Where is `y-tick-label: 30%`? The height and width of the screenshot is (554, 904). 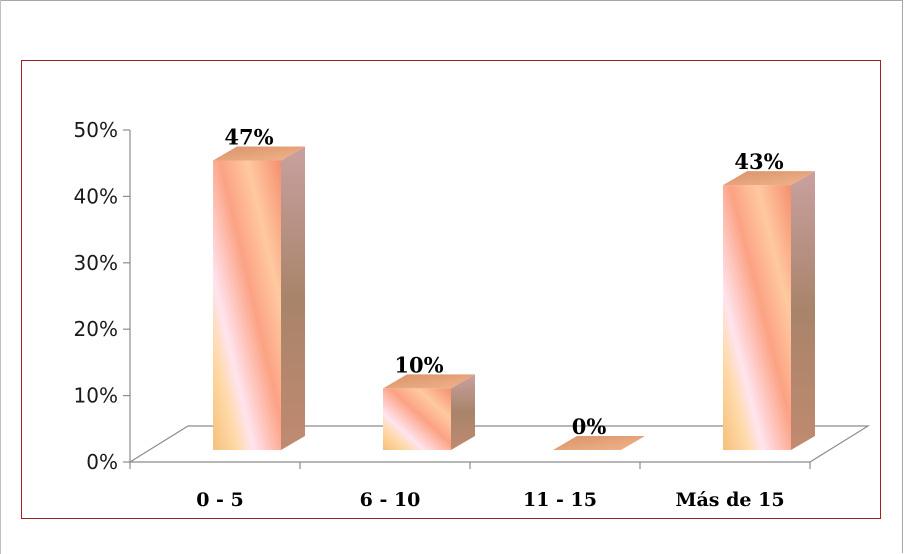 y-tick-label: 30% is located at coordinates (96, 263).